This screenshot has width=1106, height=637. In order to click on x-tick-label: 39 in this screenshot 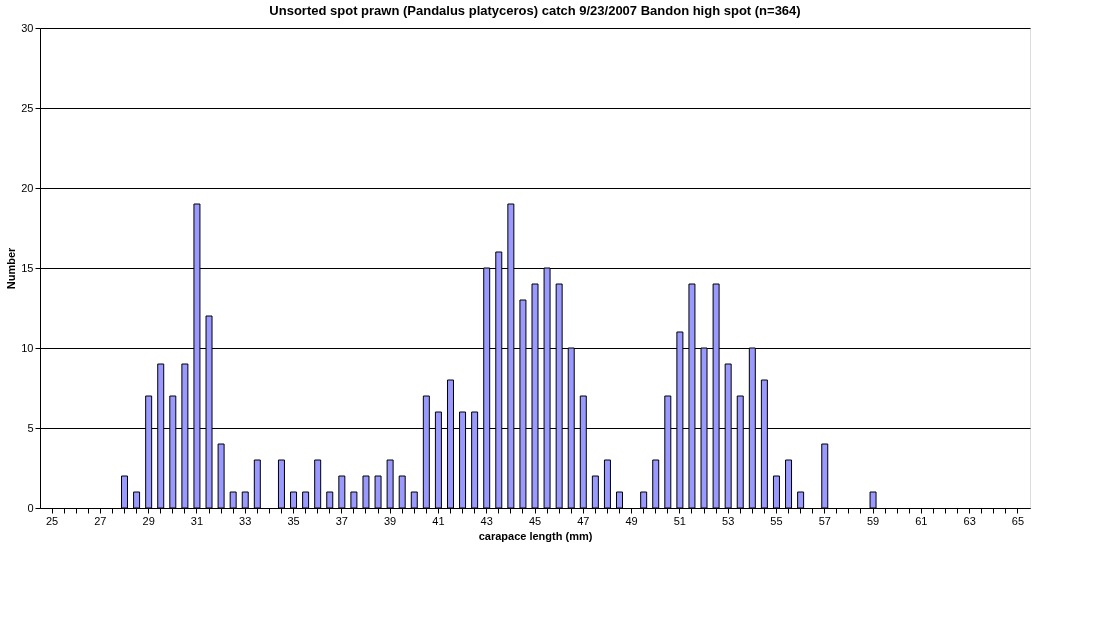, I will do `click(390, 520)`.